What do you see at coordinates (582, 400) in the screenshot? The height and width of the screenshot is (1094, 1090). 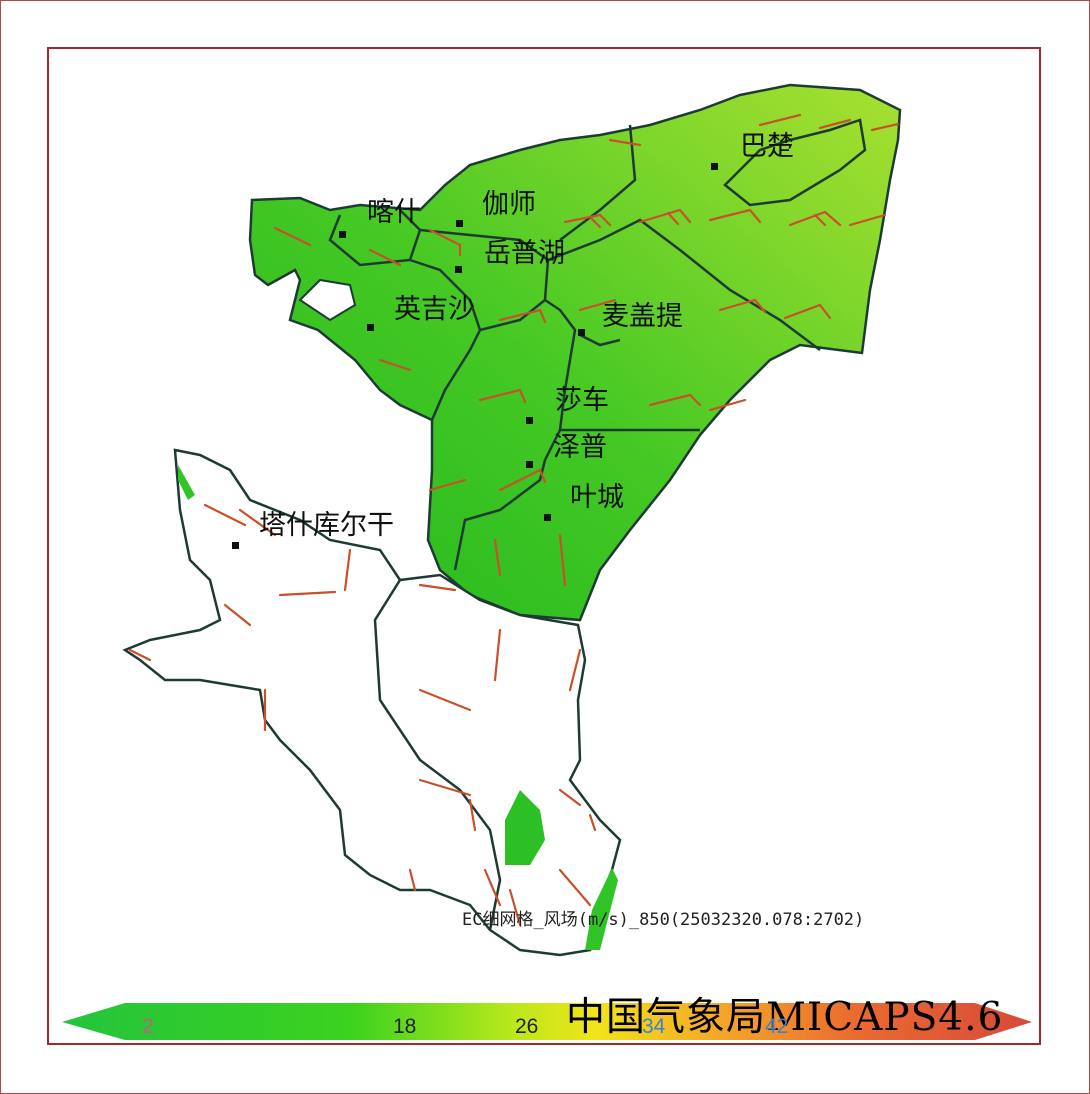 I see `city-label-shache: 莎车` at bounding box center [582, 400].